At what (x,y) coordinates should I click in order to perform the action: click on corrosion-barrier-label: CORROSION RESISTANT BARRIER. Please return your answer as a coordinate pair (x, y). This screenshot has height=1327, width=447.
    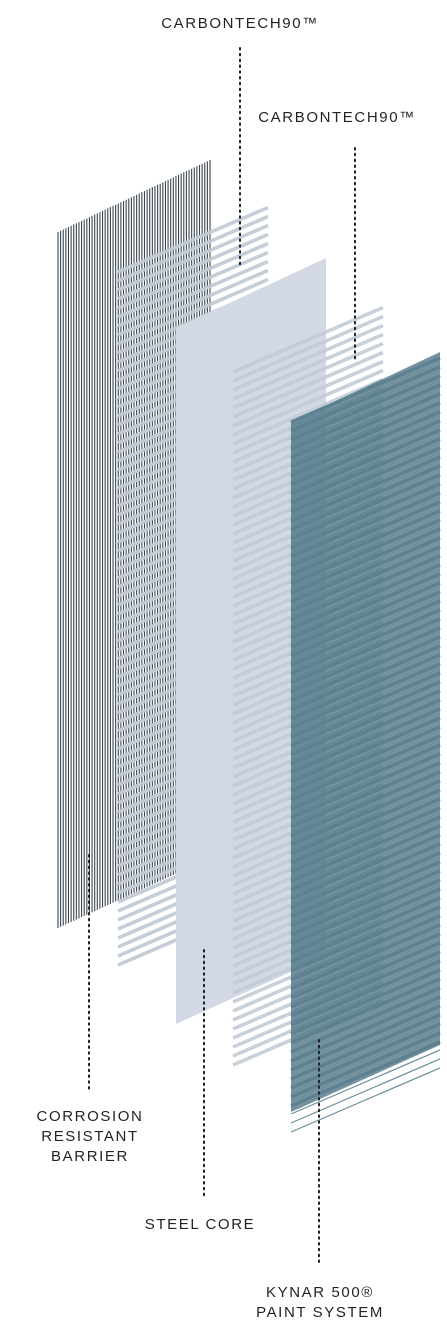
    Looking at the image, I should click on (90, 1137).